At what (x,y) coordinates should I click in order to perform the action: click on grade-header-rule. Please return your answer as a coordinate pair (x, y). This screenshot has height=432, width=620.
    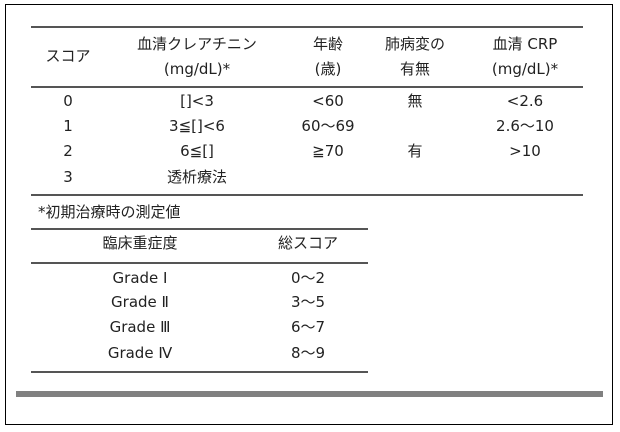
    Looking at the image, I should click on (199, 263).